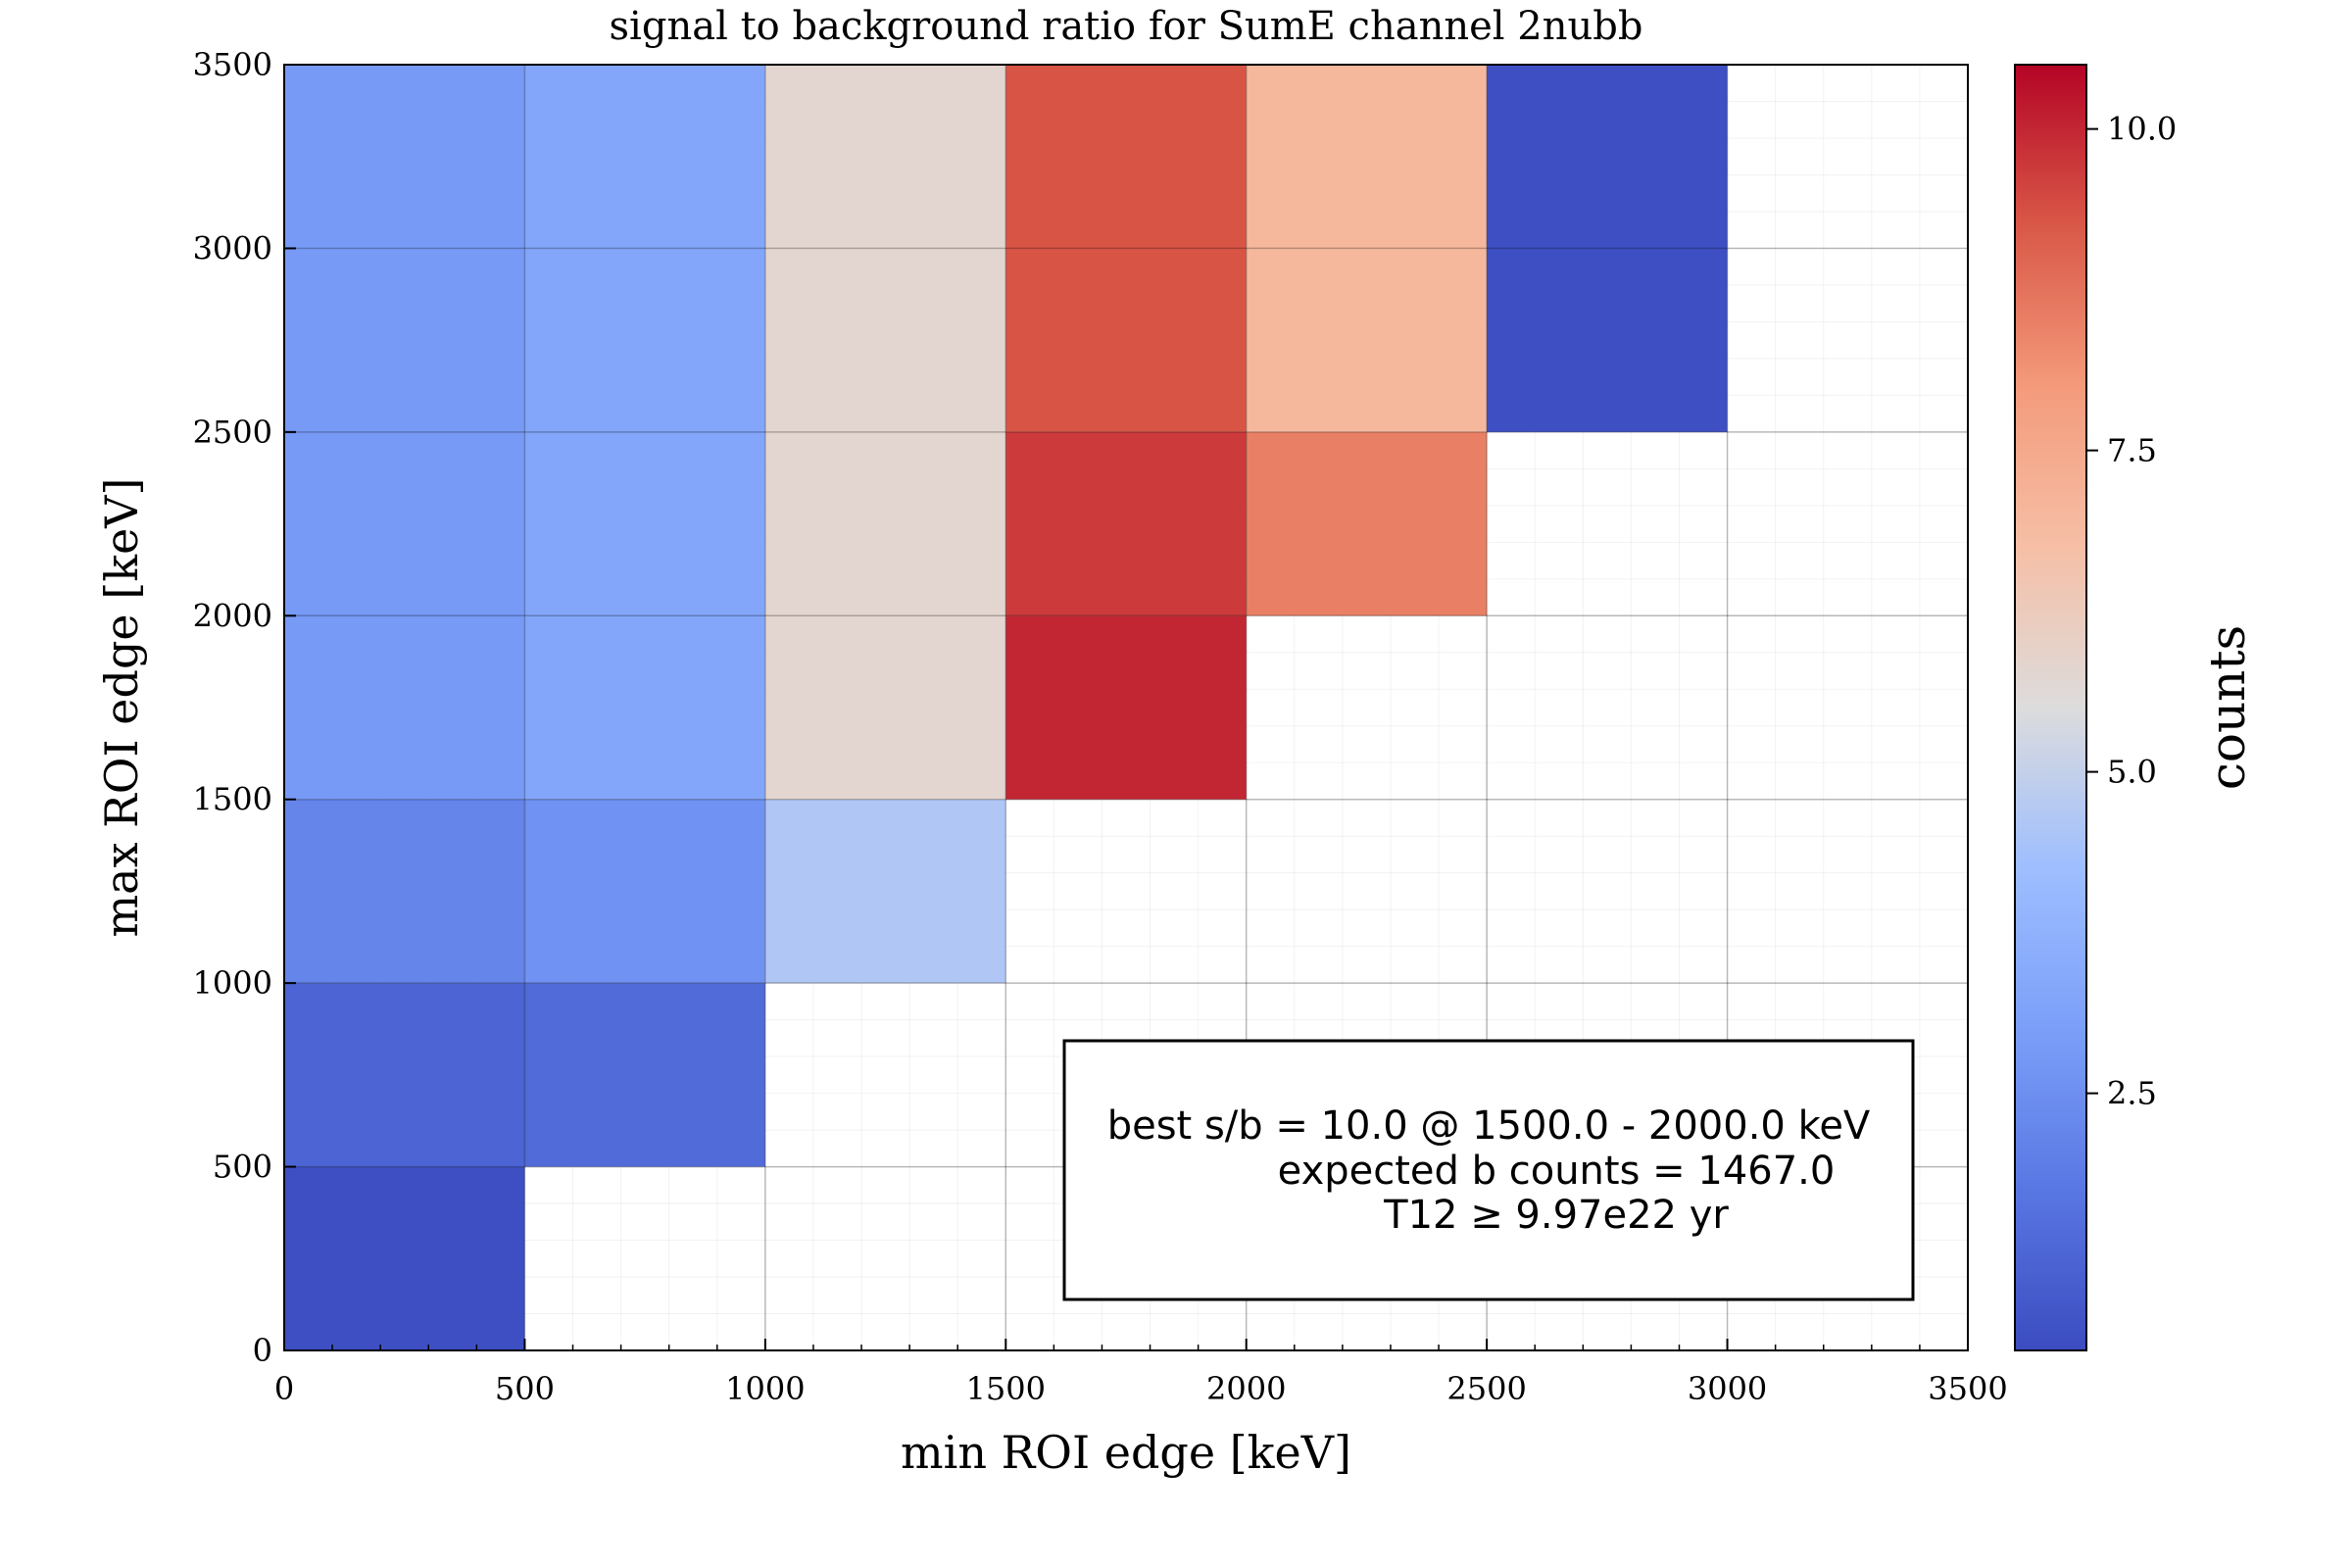 This screenshot has width=2352, height=1568. Describe the element at coordinates (2142, 129) in the screenshot. I see `colorbar-tick-label: 10.0` at that location.